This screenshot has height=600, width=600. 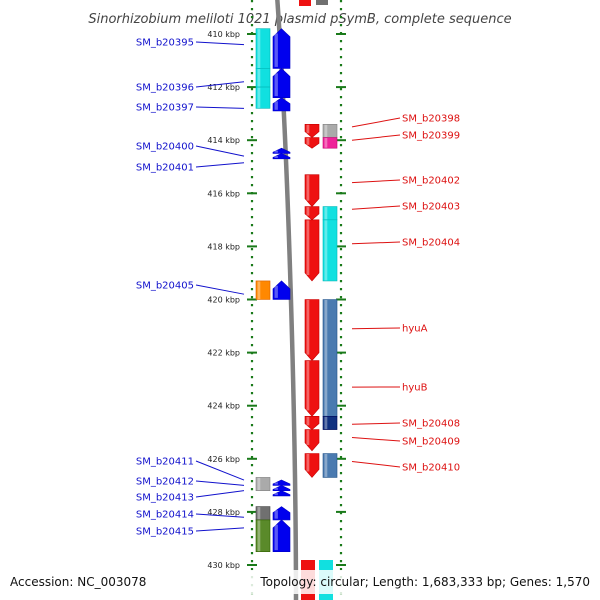 I want to click on footer-background, so click(x=300, y=582).